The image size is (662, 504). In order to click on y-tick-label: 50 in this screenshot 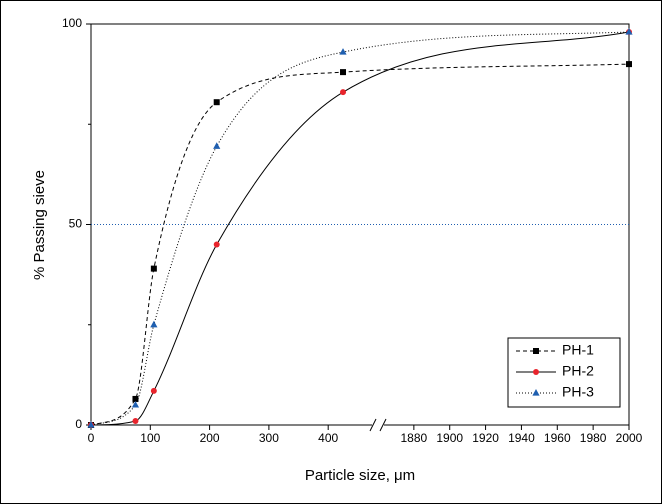, I will do `click(76, 224)`.